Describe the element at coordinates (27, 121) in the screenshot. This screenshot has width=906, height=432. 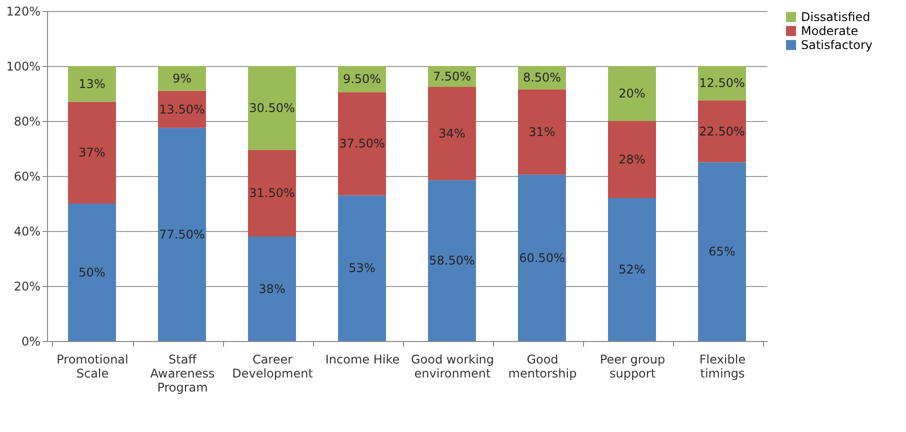
I see `y-tick-label: 80%` at that location.